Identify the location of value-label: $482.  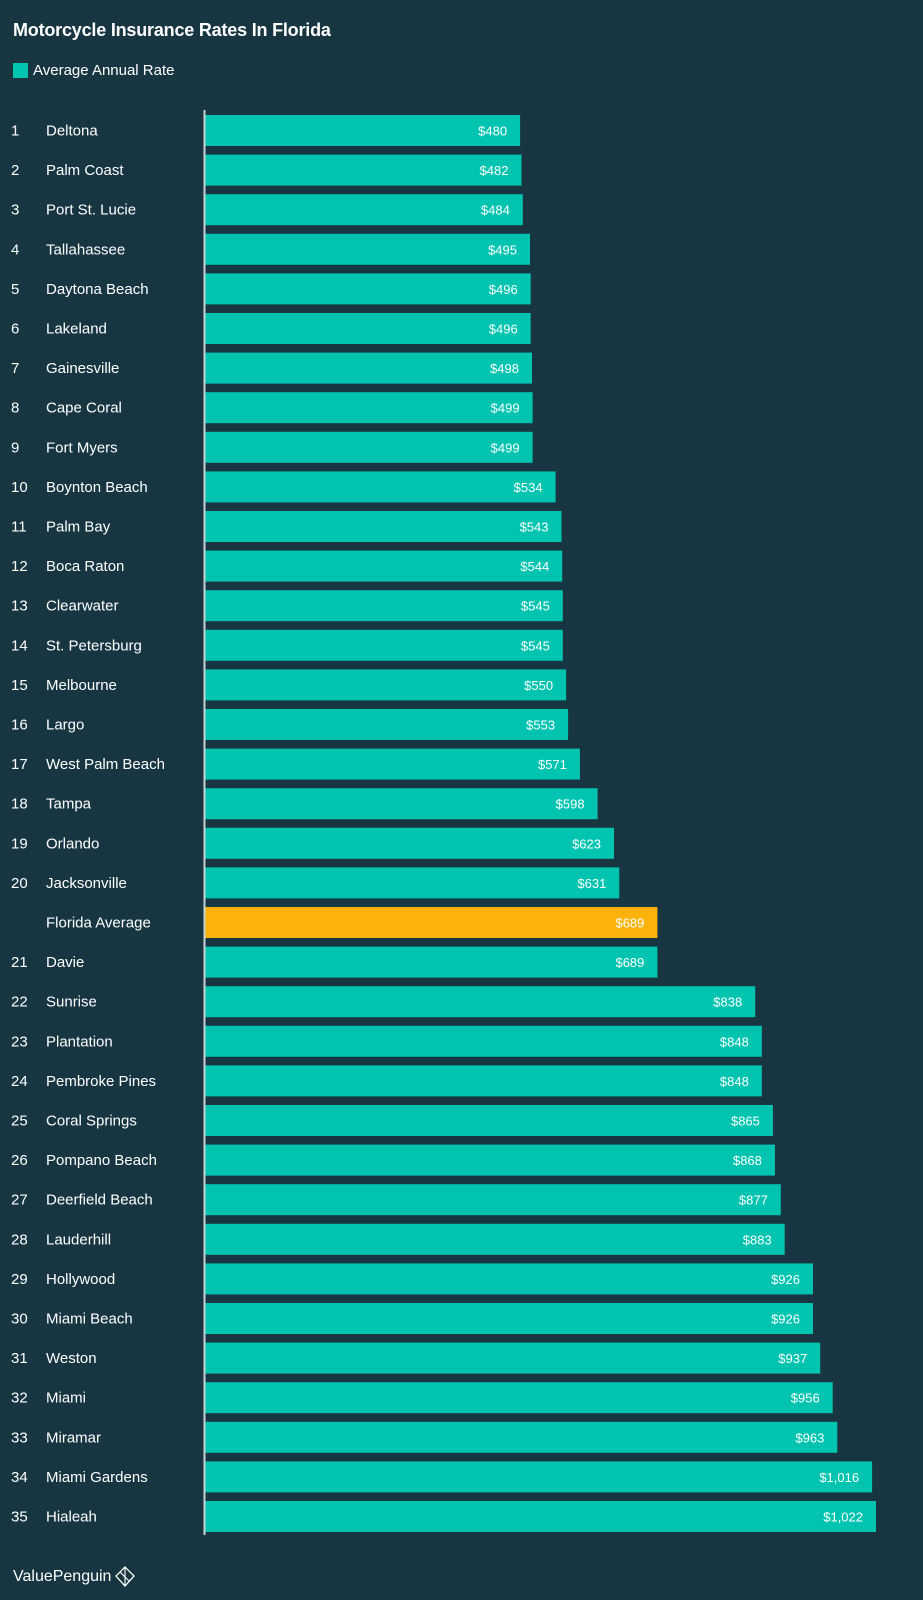
(494, 170).